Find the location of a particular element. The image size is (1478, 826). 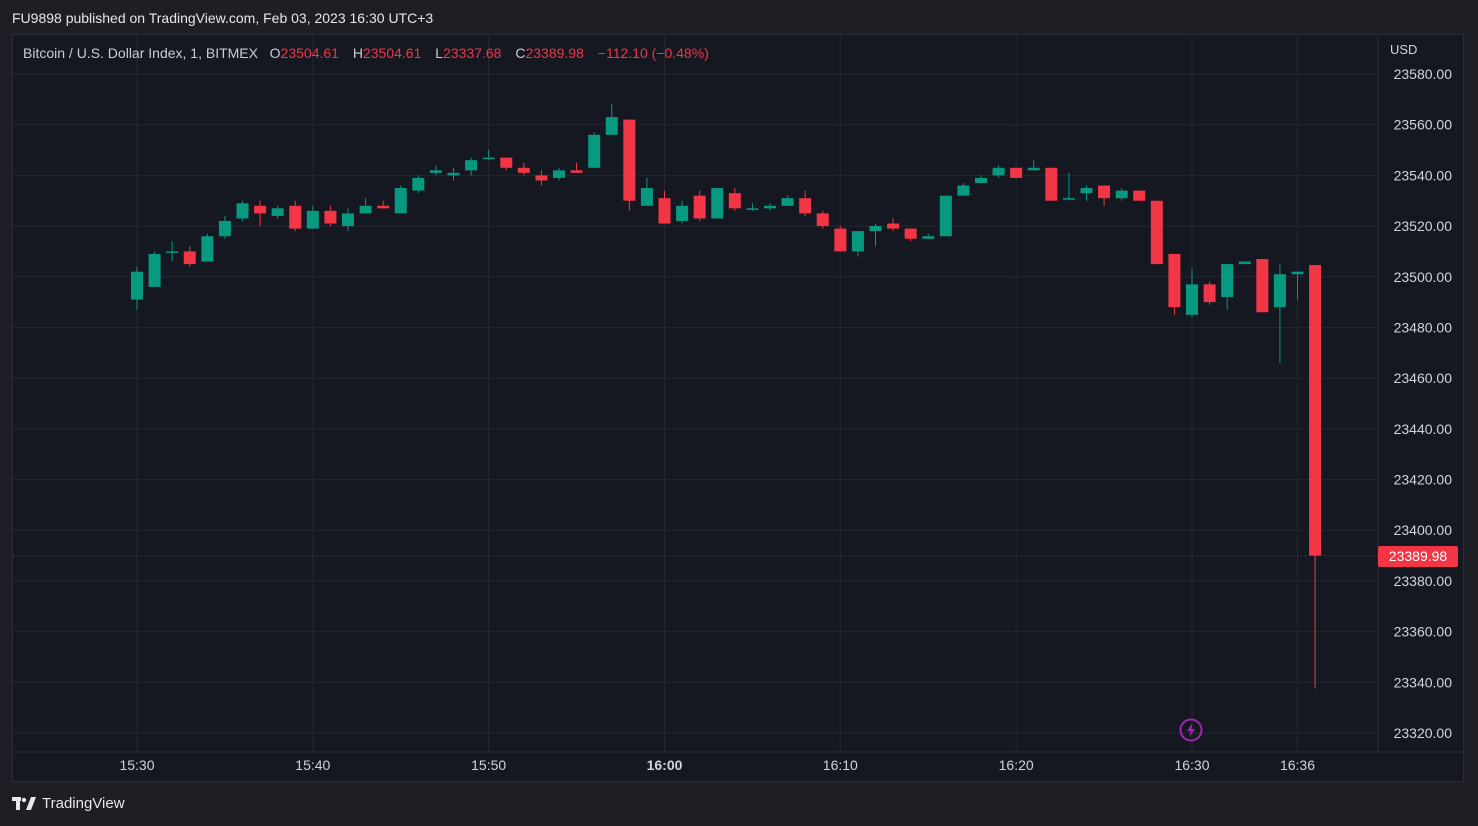

y-tick-label: 23580.00 is located at coordinates (1423, 74).